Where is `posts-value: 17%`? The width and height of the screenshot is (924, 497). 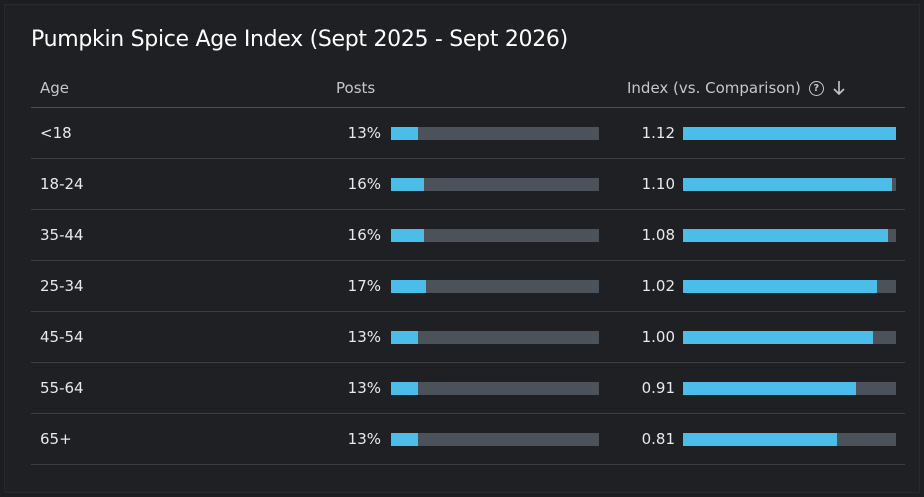 posts-value: 17% is located at coordinates (364, 286).